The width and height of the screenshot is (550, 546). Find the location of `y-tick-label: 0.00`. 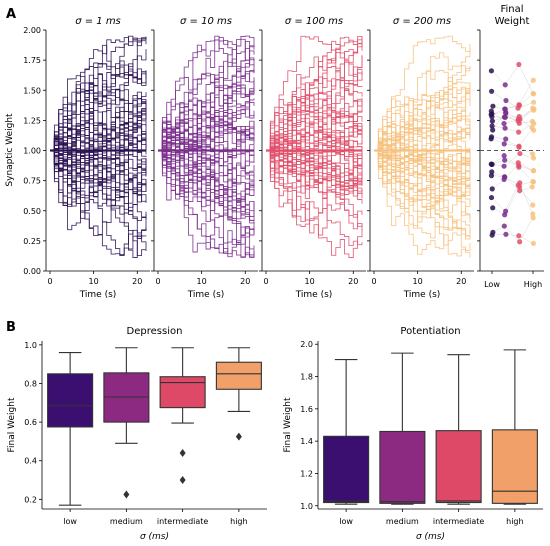

y-tick-label: 0.00 is located at coordinates (32, 271).